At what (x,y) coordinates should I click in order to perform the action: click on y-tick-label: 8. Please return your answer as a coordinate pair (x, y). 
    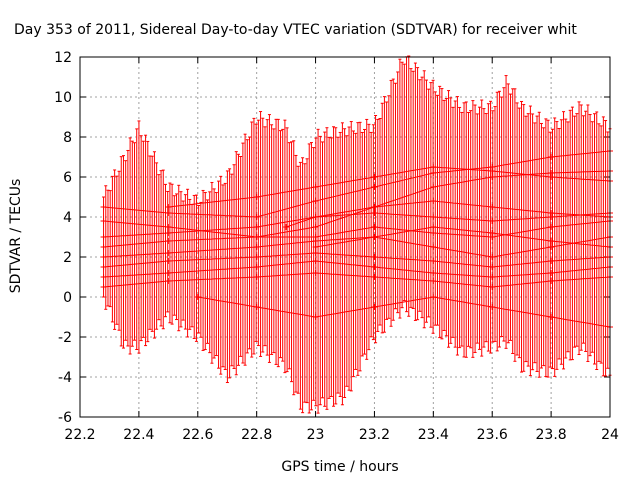
    Looking at the image, I should click on (67, 138).